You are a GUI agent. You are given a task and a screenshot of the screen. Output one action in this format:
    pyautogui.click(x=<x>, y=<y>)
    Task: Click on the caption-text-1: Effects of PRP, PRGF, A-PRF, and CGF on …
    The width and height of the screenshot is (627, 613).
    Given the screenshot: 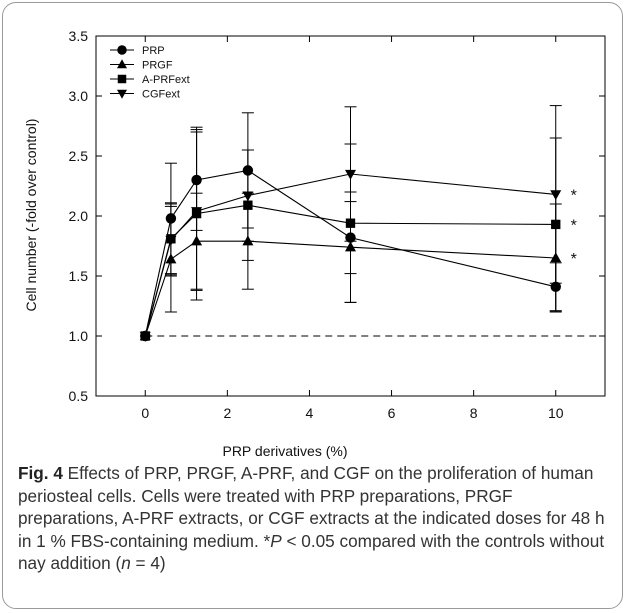 What is the action you would take?
    pyautogui.click(x=311, y=507)
    